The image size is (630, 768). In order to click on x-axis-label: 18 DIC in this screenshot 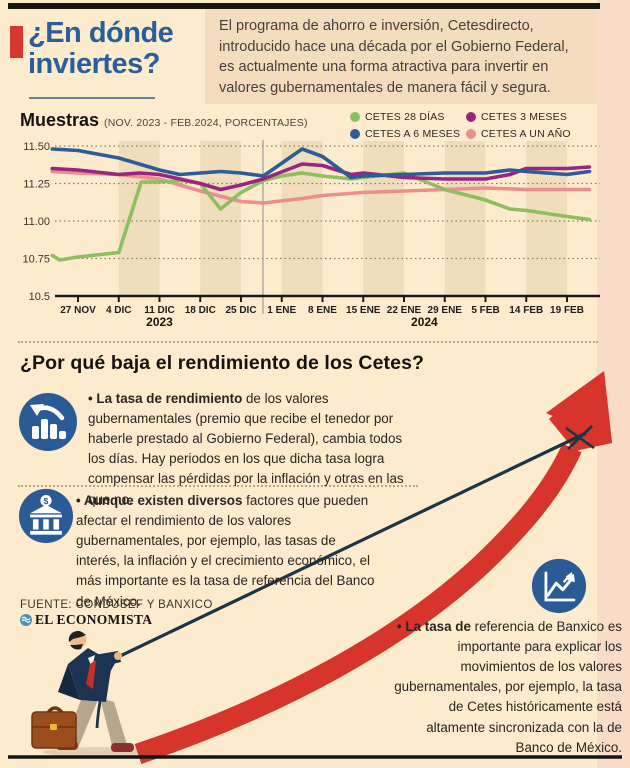, I will do `click(200, 310)`.